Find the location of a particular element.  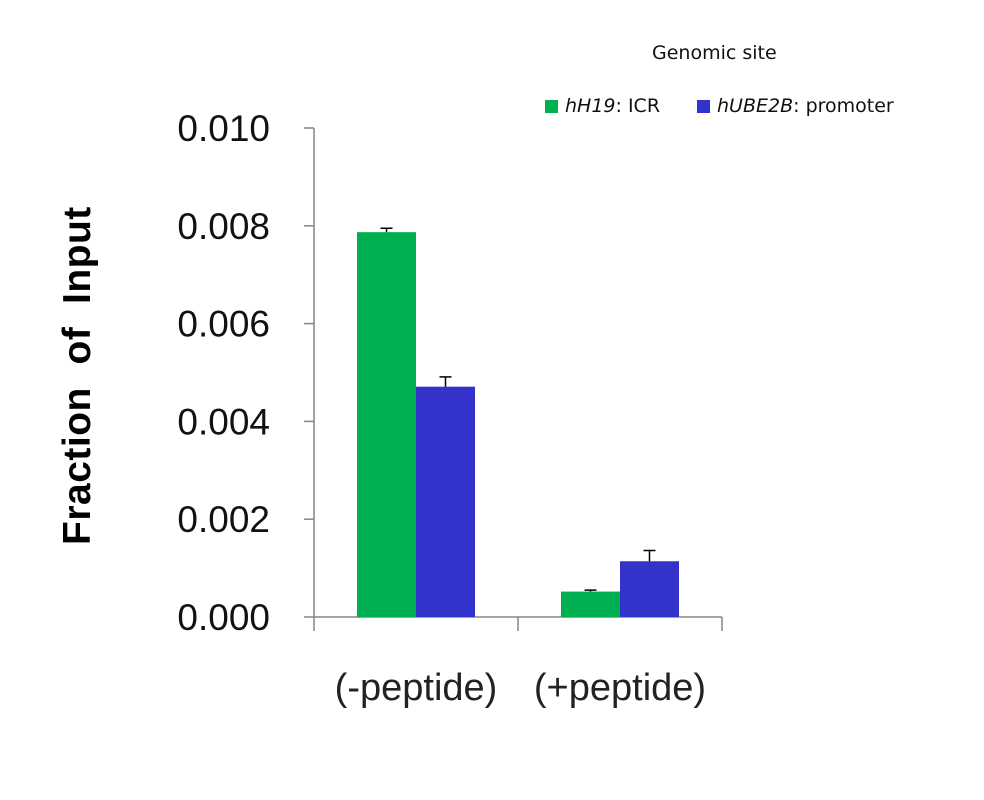

legend-item-hh19: hH19 : ICR is located at coordinates (602, 106).